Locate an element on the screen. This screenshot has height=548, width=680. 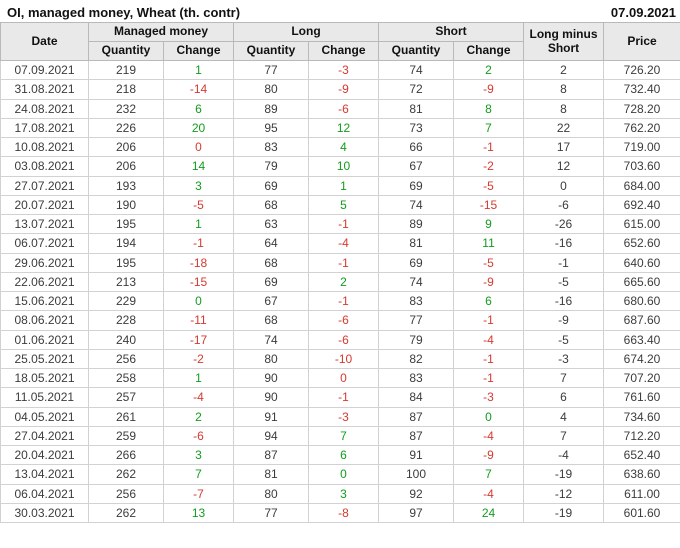
table-row: 07.09.2021 219 1 77 -3 74 2 2 726.20 is located at coordinates (340, 70).